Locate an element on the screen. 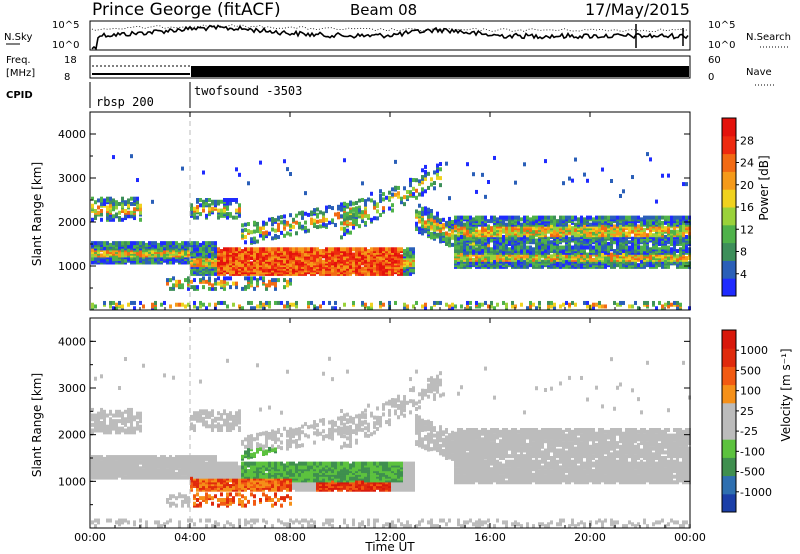  station-title: Prince George (fitACF) is located at coordinates (186, 10).